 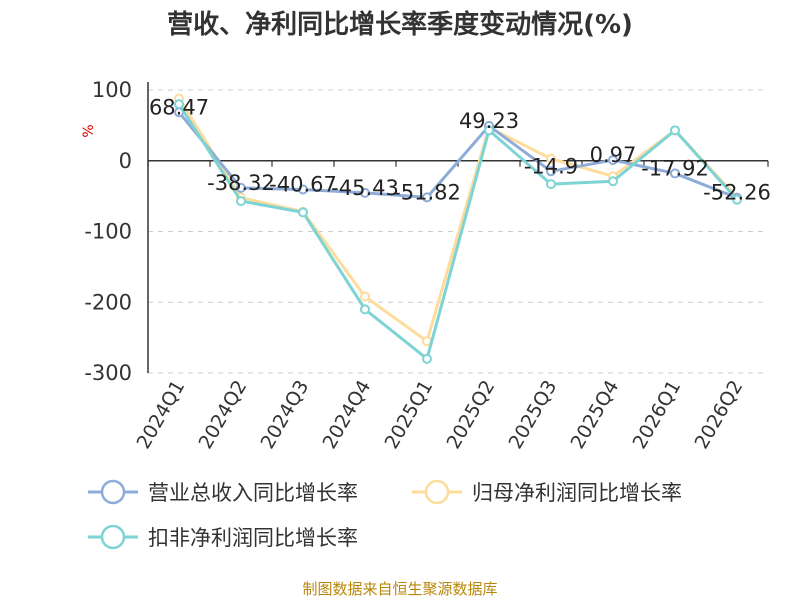 I want to click on x-tick-label: 2025Q1, so click(x=409, y=415).